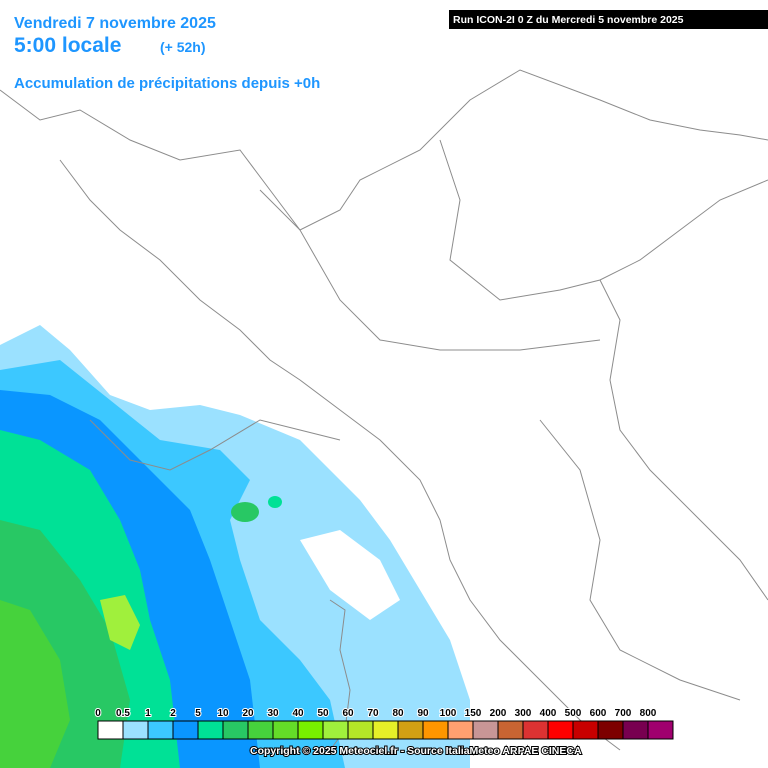  Describe the element at coordinates (198, 713) in the screenshot. I see `legend-label: 5` at that location.